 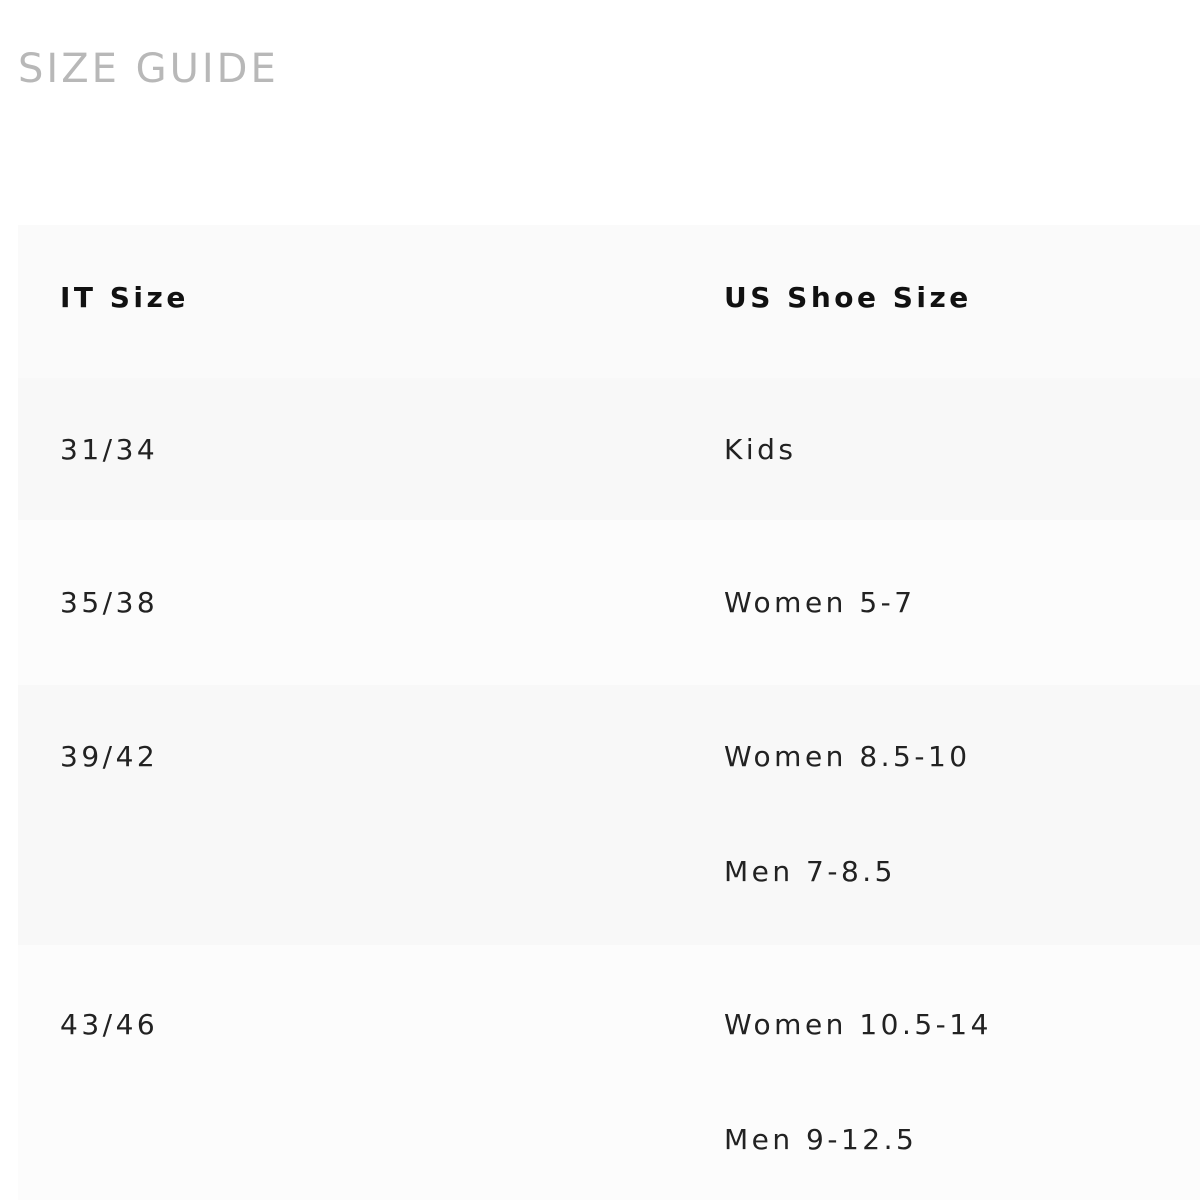 What do you see at coordinates (124, 297) in the screenshot?
I see `header-it-size: IT Size` at bounding box center [124, 297].